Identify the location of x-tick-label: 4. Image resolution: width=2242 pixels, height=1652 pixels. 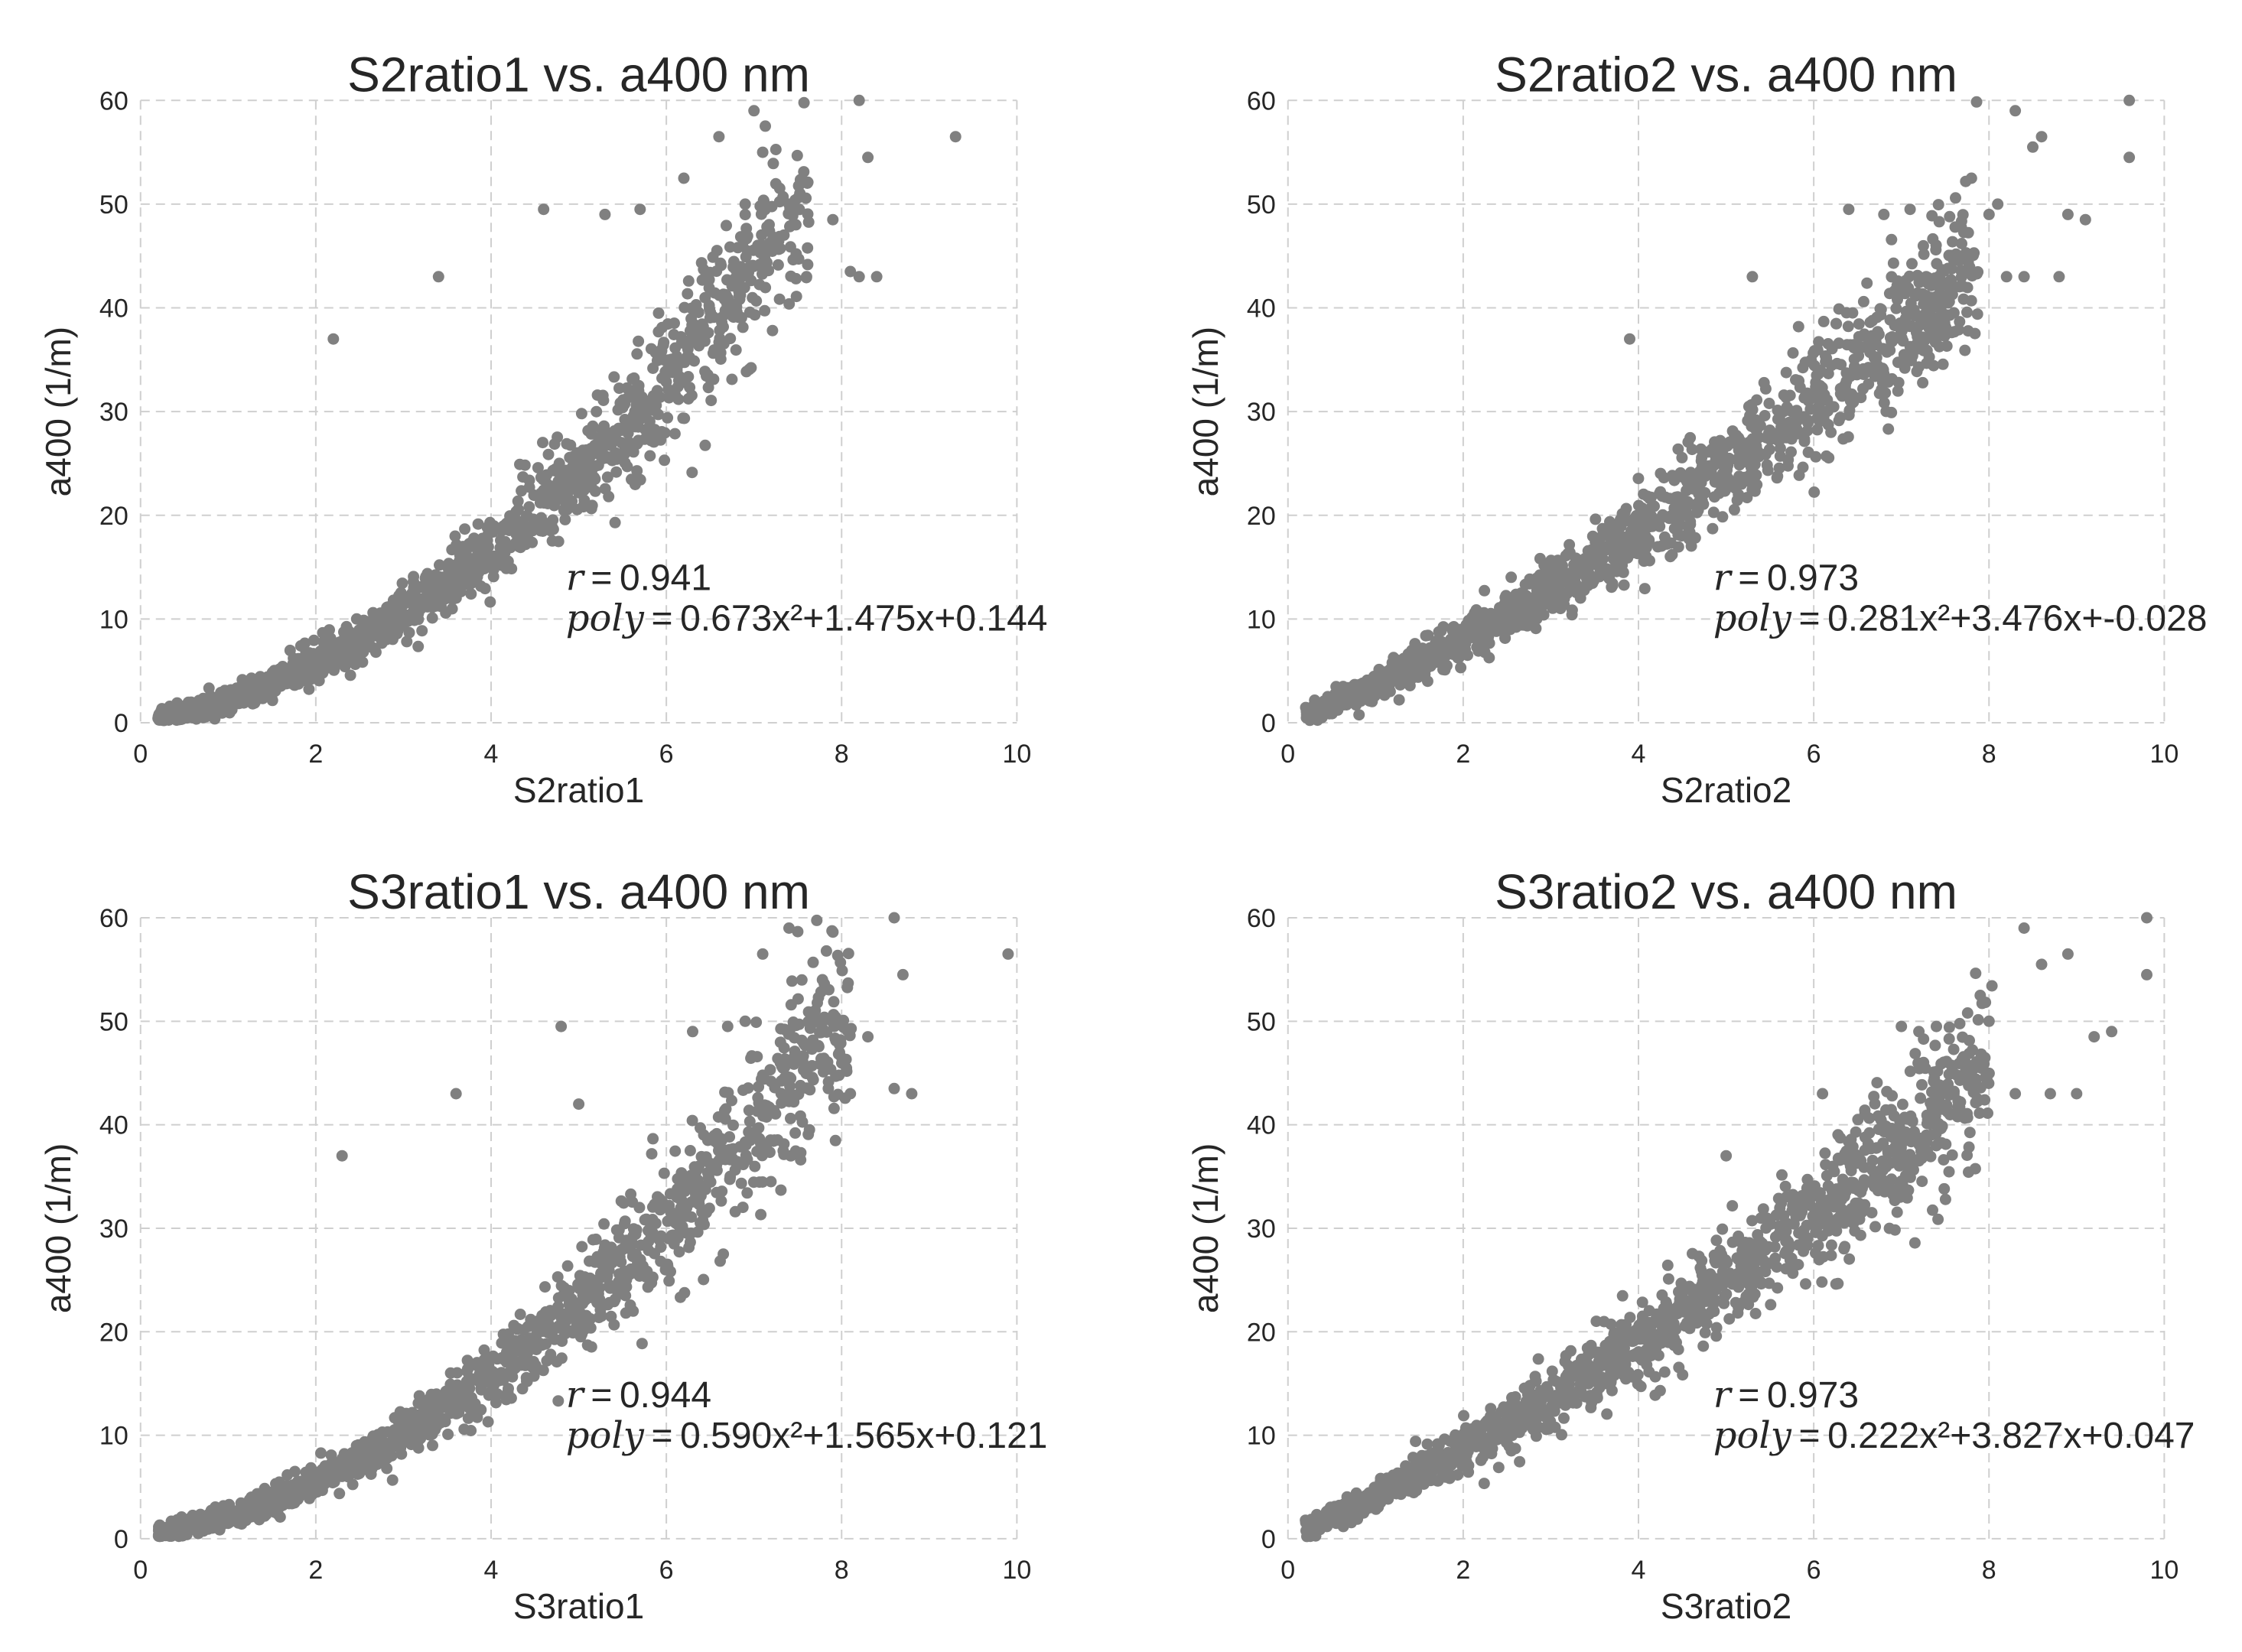
(1639, 755).